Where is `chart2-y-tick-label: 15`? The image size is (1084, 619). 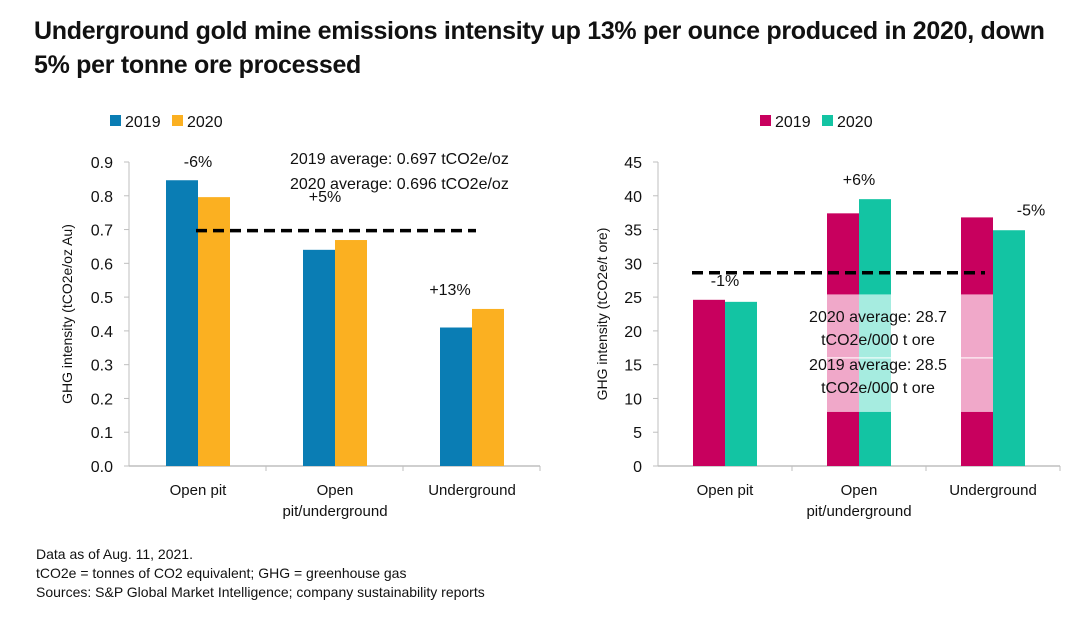
chart2-y-tick-label: 15 is located at coordinates (633, 366).